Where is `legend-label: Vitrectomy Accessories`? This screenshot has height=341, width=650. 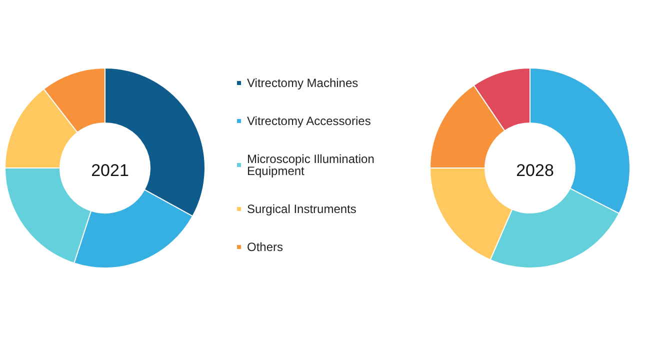
legend-label: Vitrectomy Accessories is located at coordinates (309, 121).